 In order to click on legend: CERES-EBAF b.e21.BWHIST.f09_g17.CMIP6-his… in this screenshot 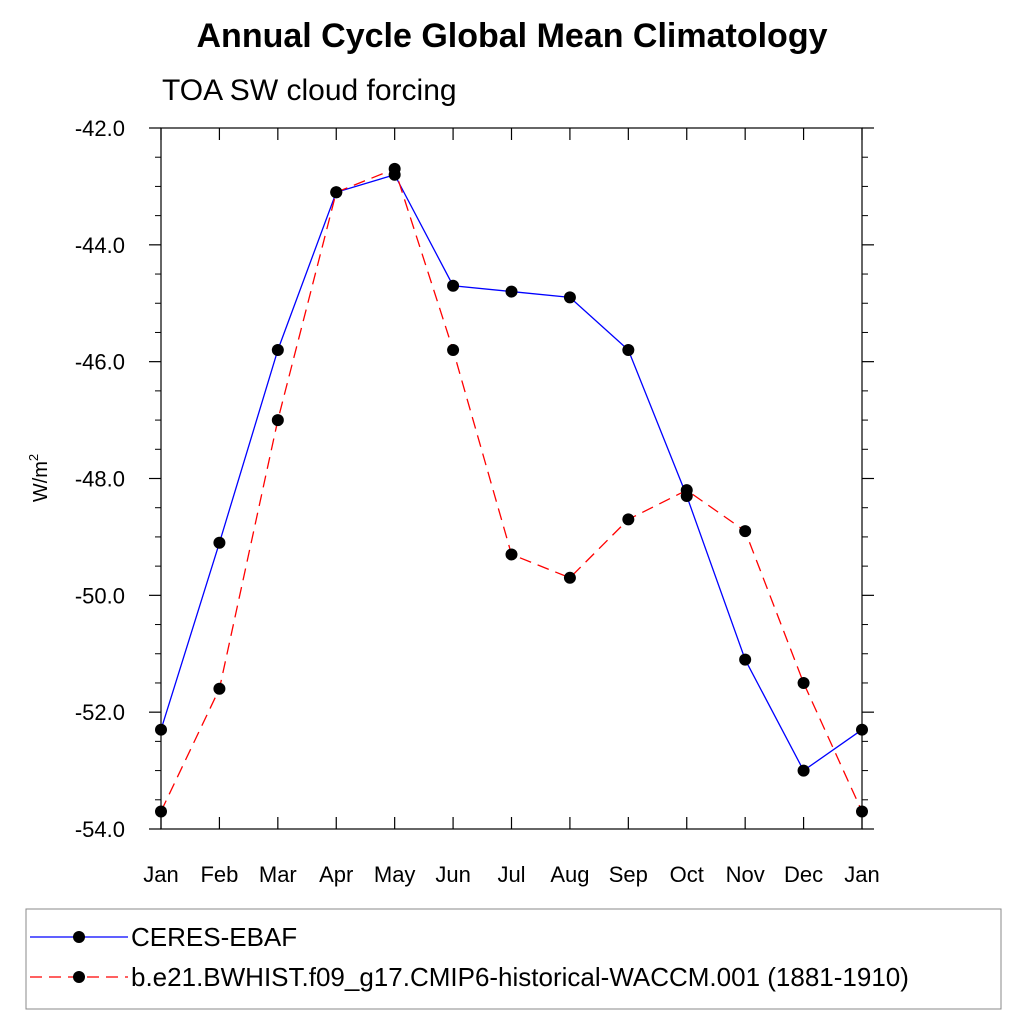, I will do `click(469, 957)`.